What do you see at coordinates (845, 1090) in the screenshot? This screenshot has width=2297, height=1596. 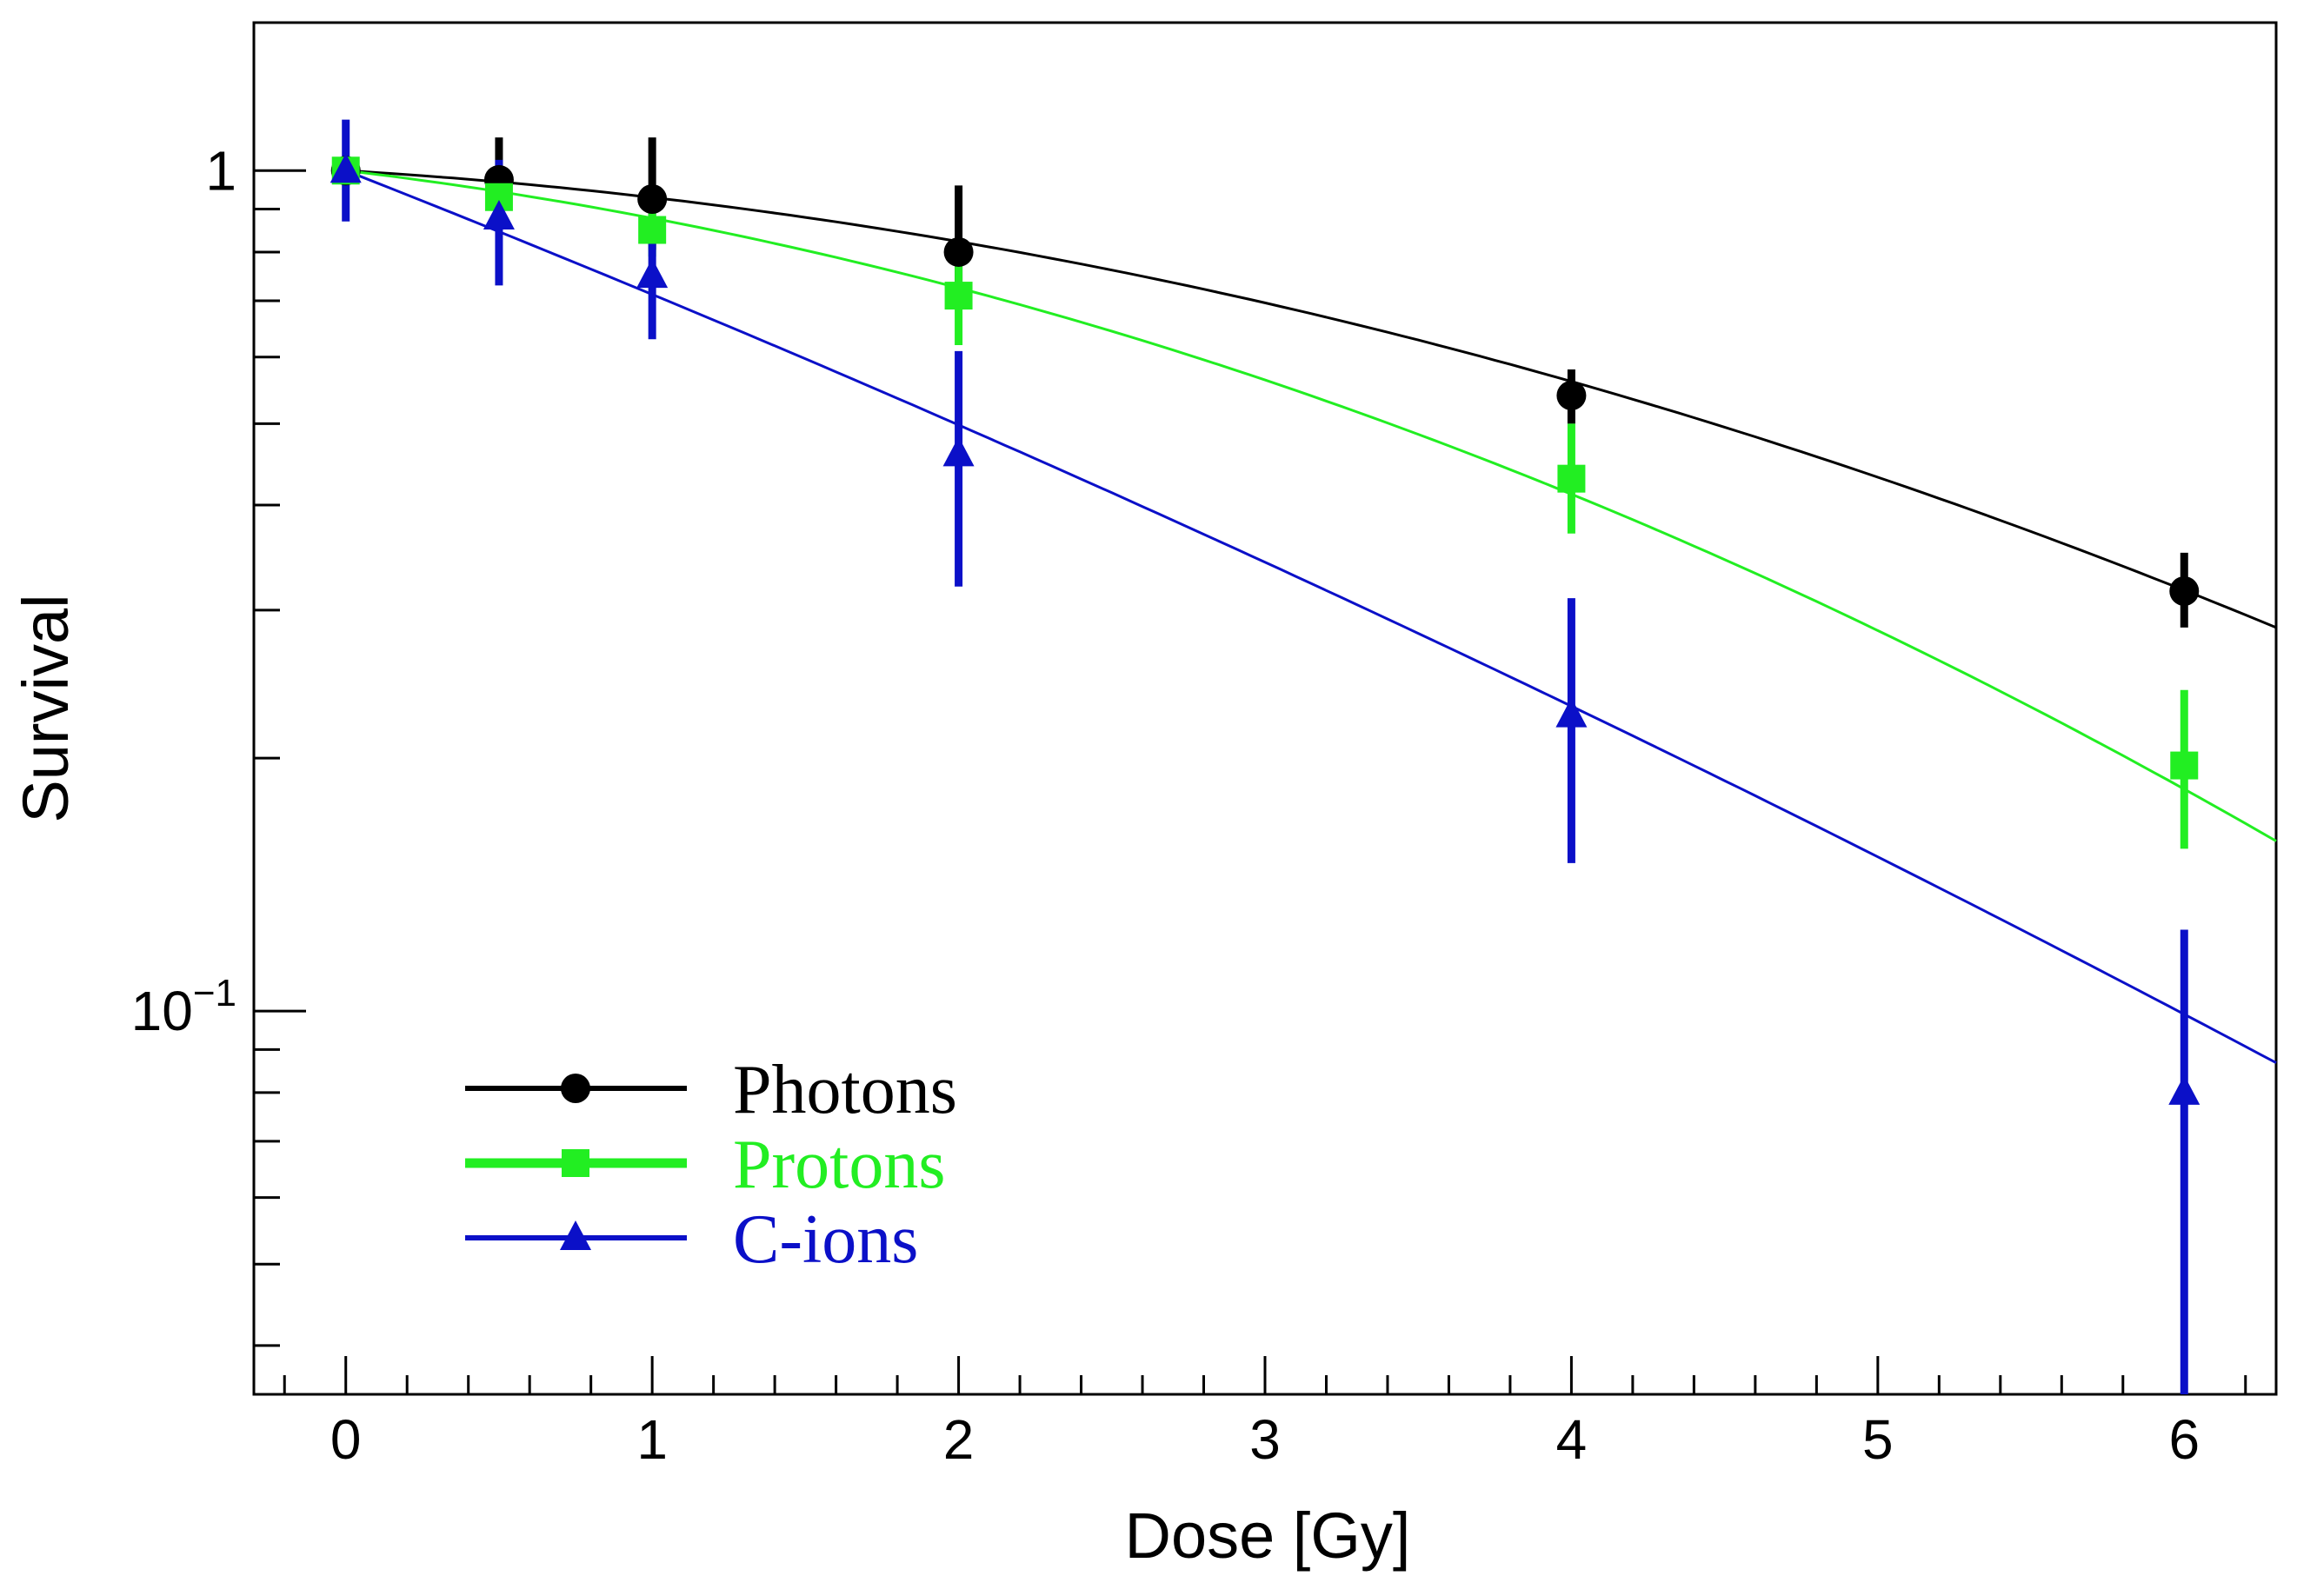 I see `legend-label-photons: Photons` at bounding box center [845, 1090].